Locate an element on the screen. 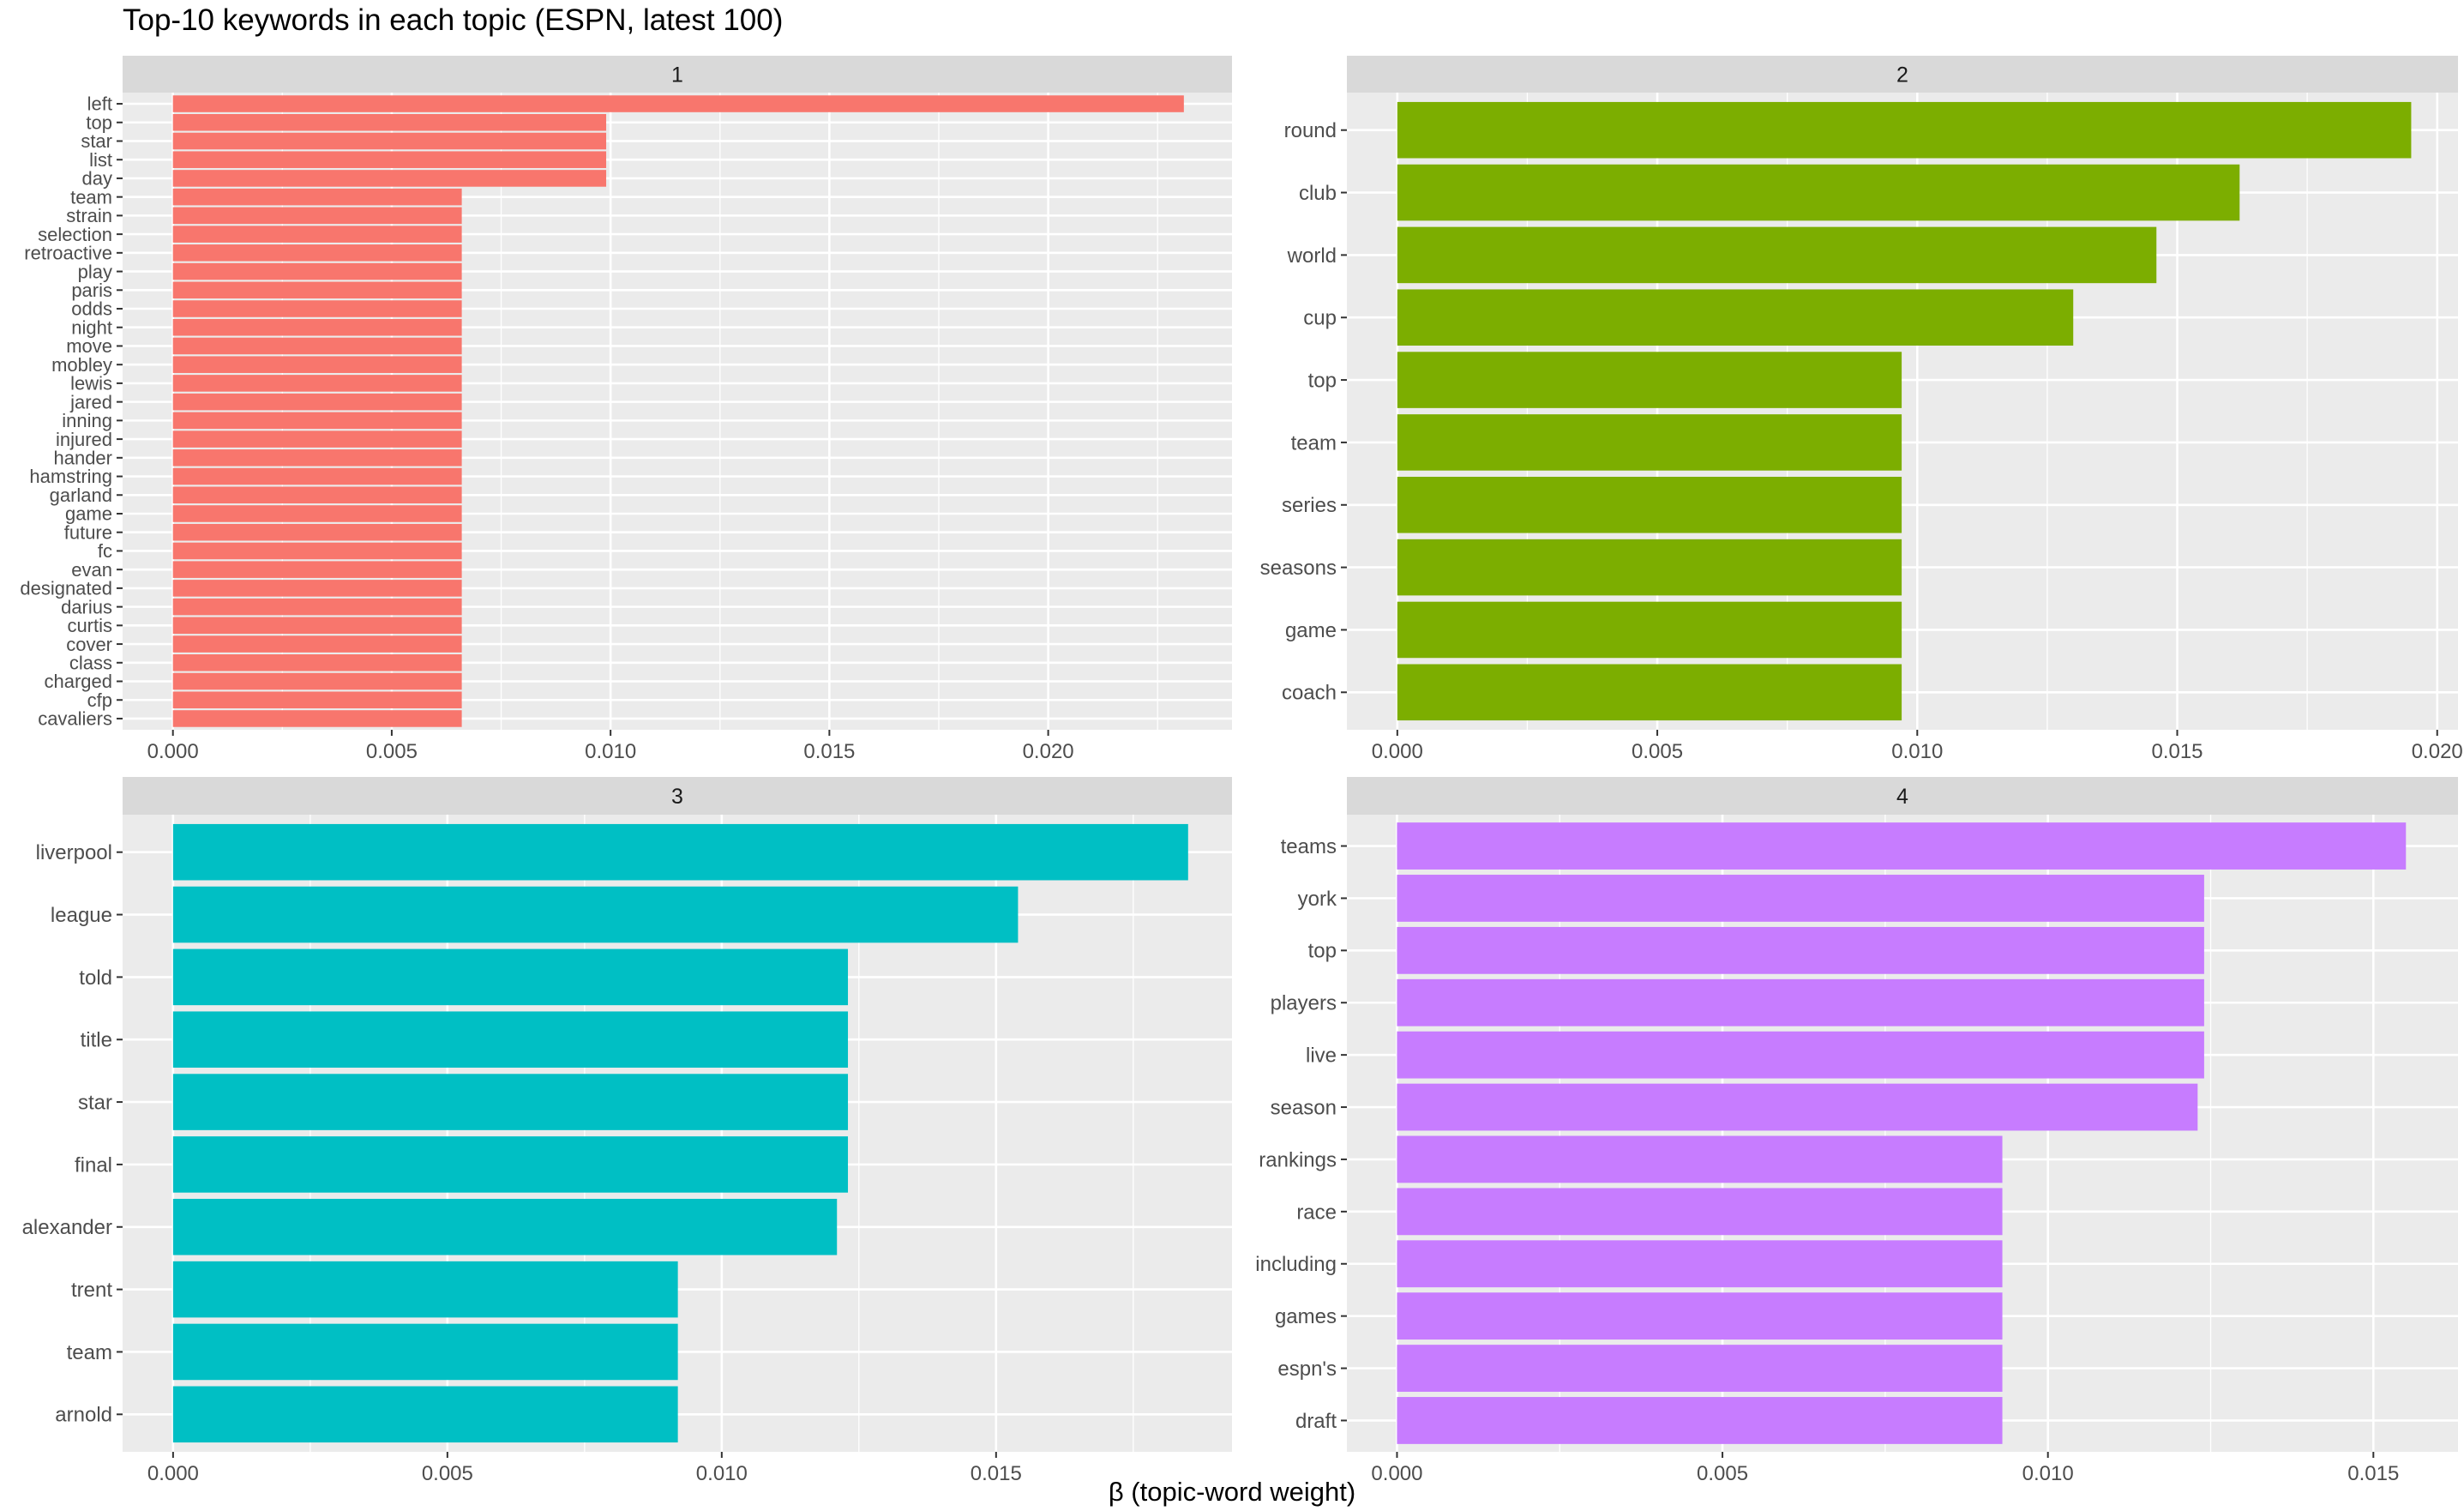  y-tick-label: seasons is located at coordinates (1298, 568).